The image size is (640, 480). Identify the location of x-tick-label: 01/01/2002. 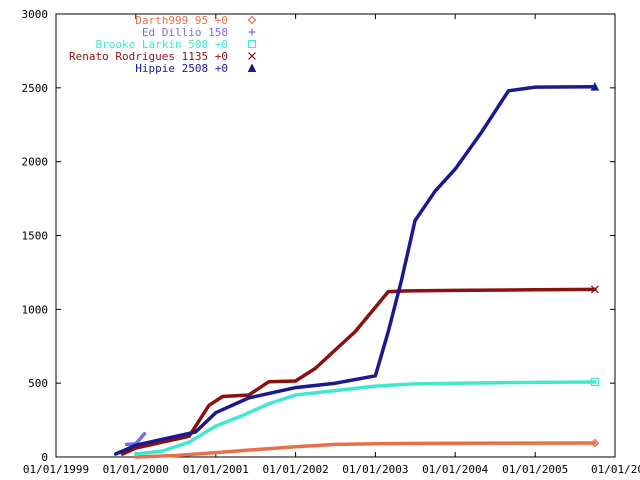
(295, 469).